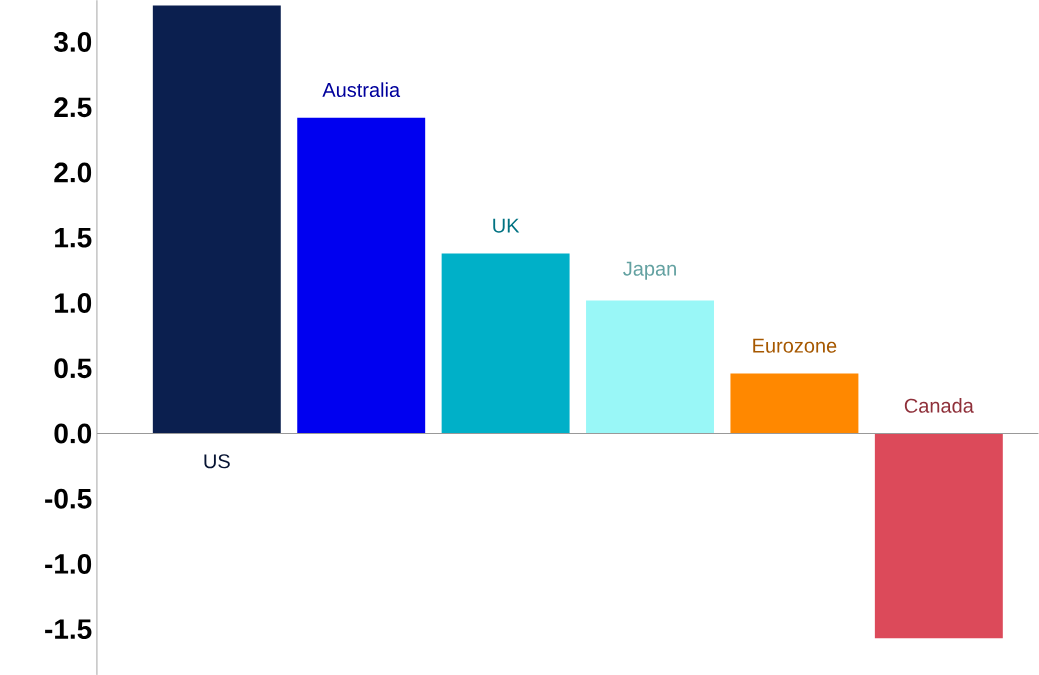 Image resolution: width=1039 pixels, height=675 pixels. I want to click on y-tick-label: 2.5, so click(73, 107).